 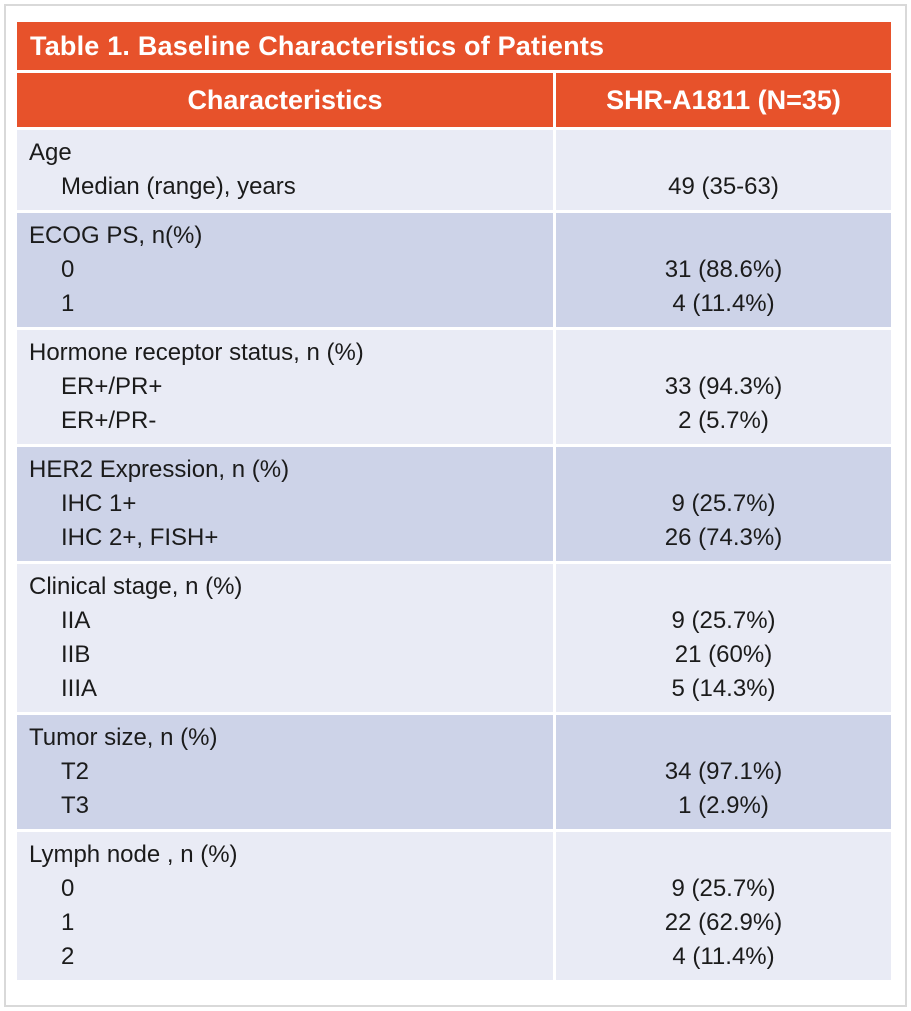 I want to click on value-column: 9 (25.7%) 22 (62.9%) 4 (11.4%), so click(x=723, y=906).